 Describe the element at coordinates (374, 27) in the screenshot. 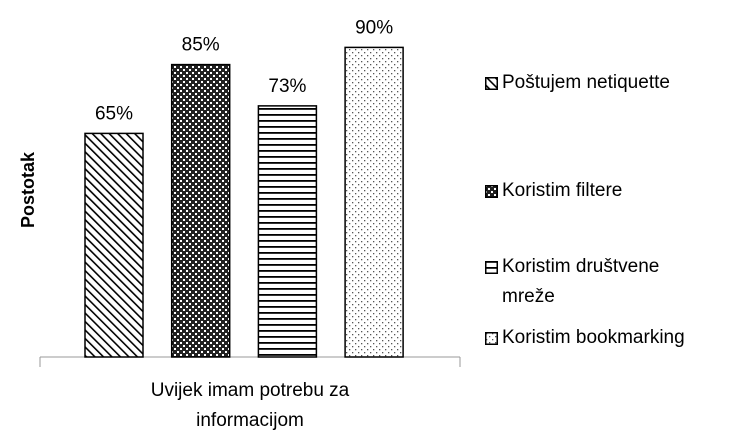

I see `value-label: 90%` at that location.